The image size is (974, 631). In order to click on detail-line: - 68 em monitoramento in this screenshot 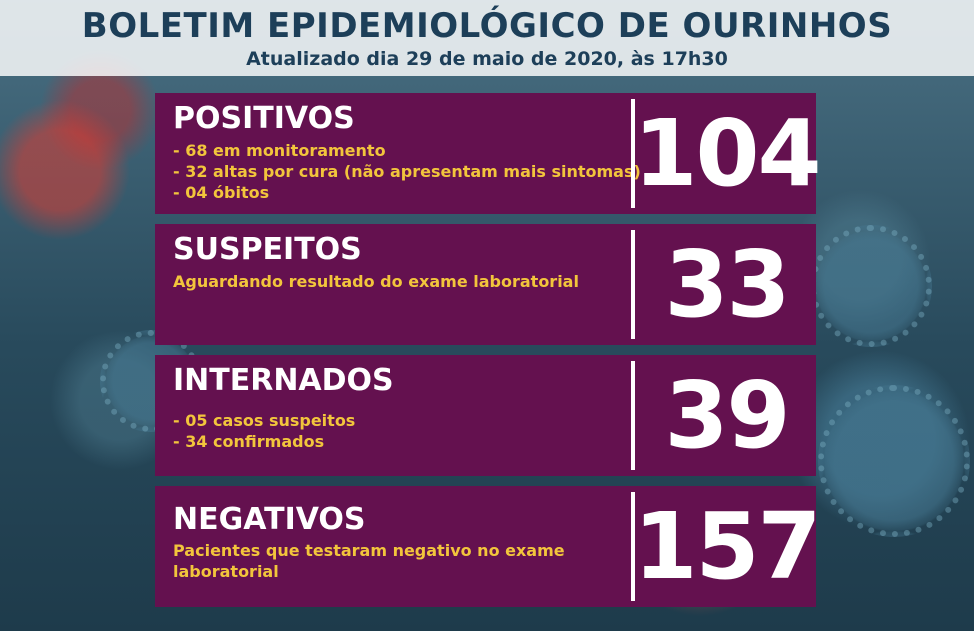, I will do `click(279, 150)`.